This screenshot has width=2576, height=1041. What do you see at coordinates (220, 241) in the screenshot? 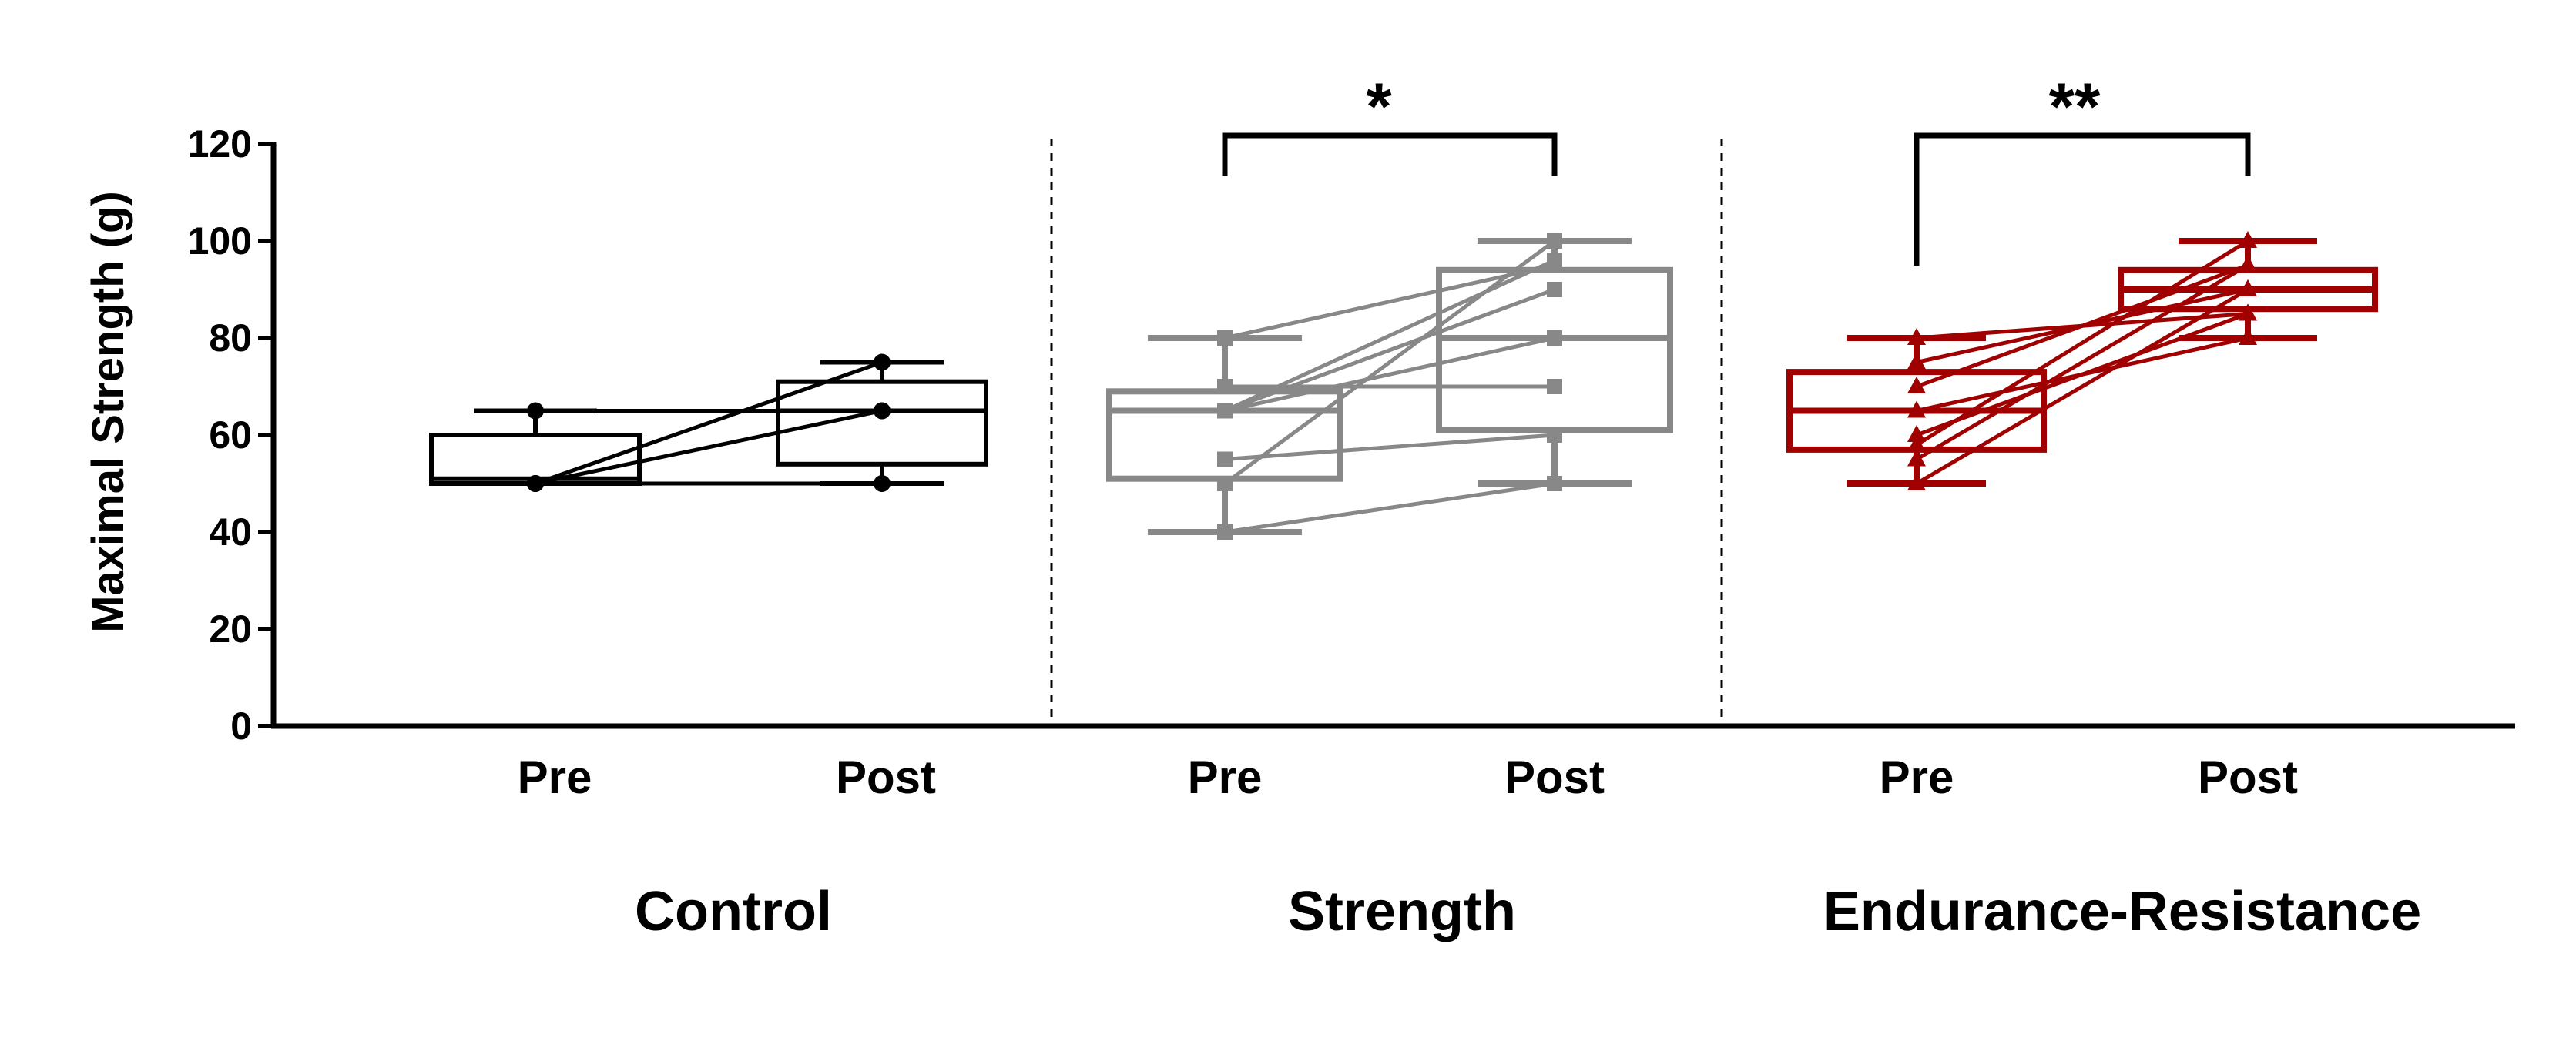
I see `y-tick-label: 100` at bounding box center [220, 241].